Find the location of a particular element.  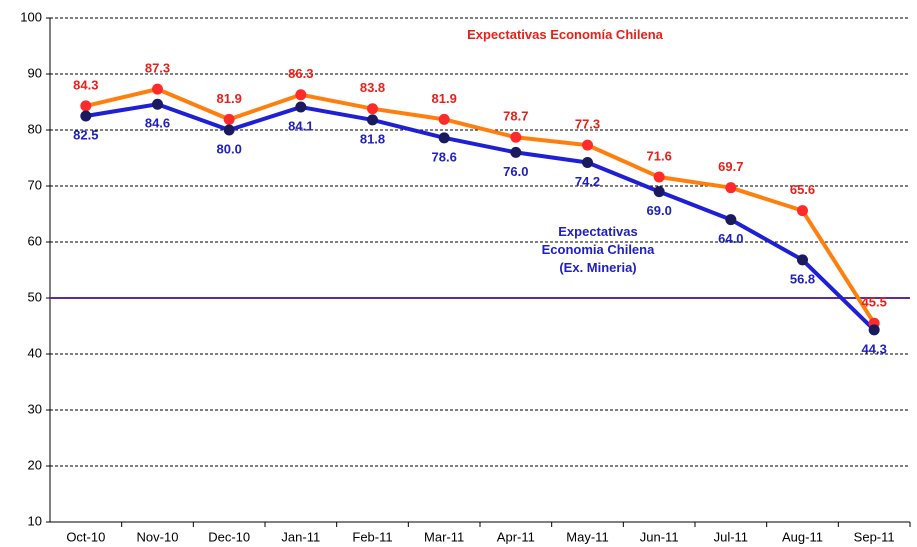

y-tick-label: 80 is located at coordinates (35, 128).